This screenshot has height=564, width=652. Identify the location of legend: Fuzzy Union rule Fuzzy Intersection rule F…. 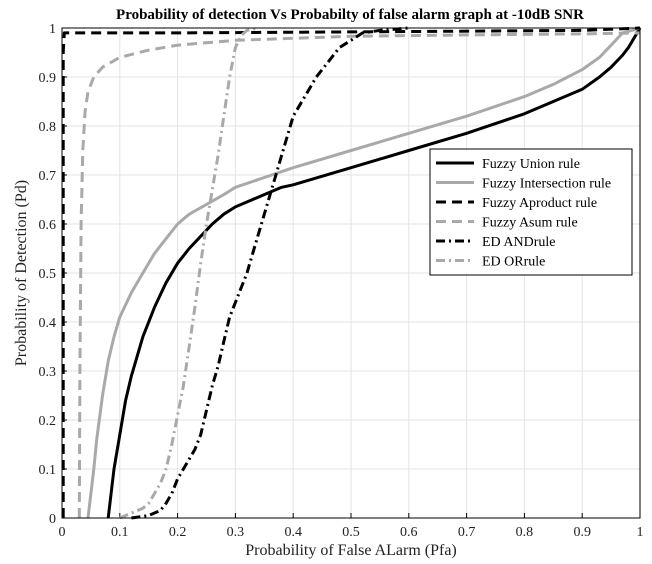
(531, 212).